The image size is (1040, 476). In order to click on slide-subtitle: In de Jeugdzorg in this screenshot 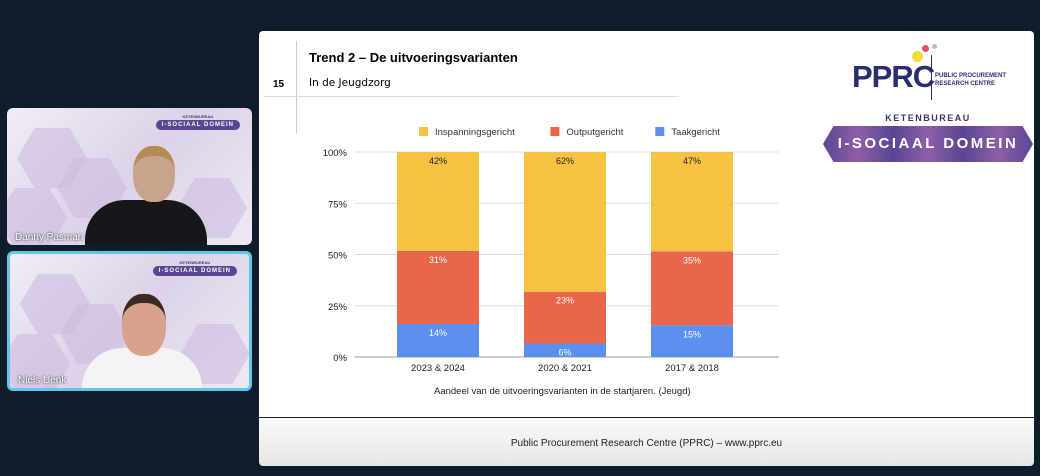, I will do `click(350, 83)`.